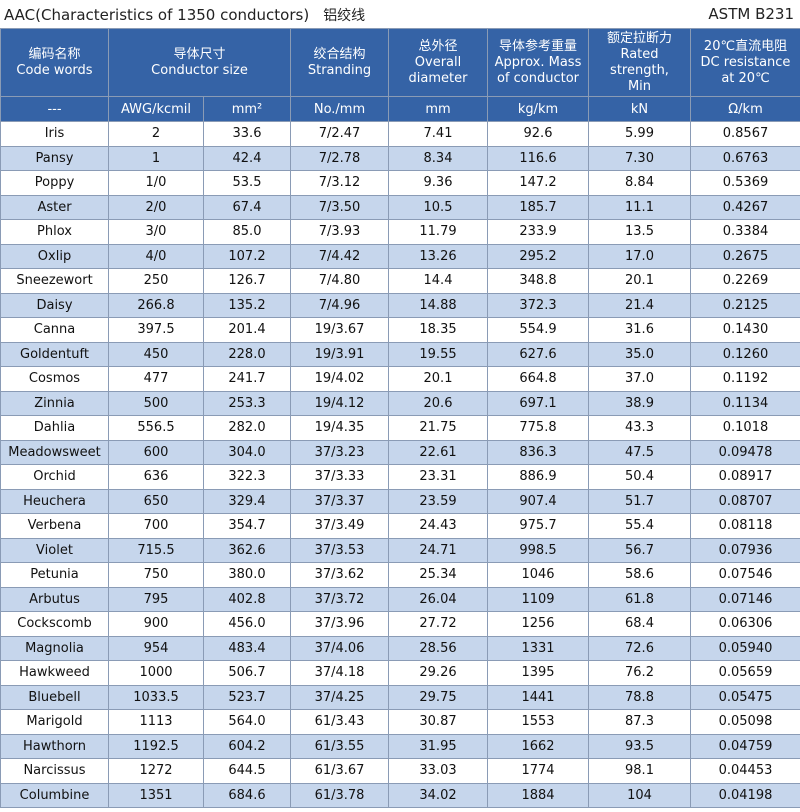 The width and height of the screenshot is (800, 812). What do you see at coordinates (438, 330) in the screenshot?
I see `table-cell: 18.35` at bounding box center [438, 330].